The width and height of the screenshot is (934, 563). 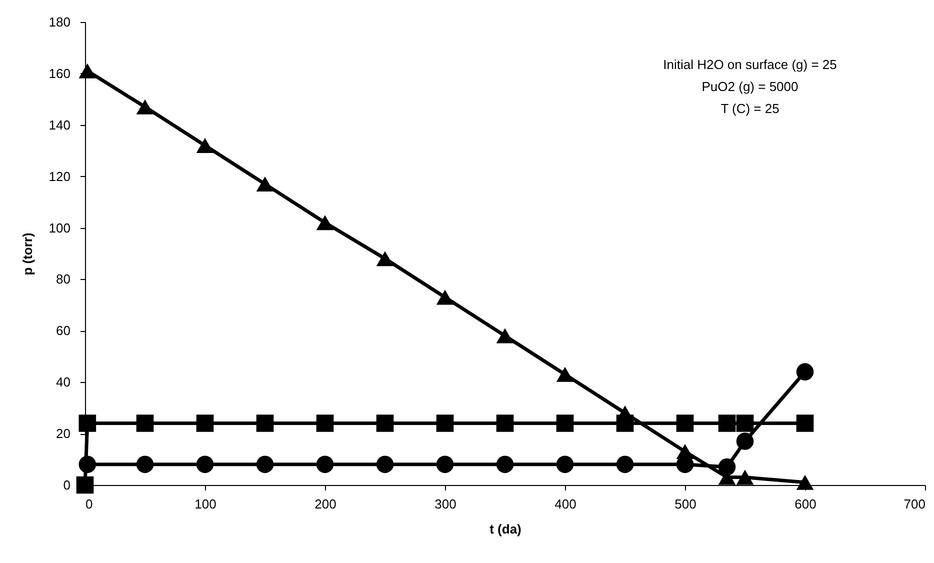 I want to click on y-tick-label: 180, so click(x=59, y=22).